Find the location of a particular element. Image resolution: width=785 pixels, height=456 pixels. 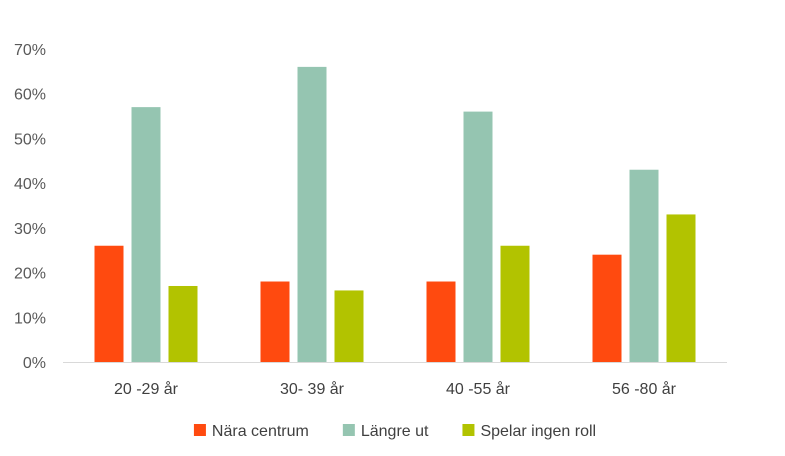

x-category-label: 30- 39 år is located at coordinates (312, 389).